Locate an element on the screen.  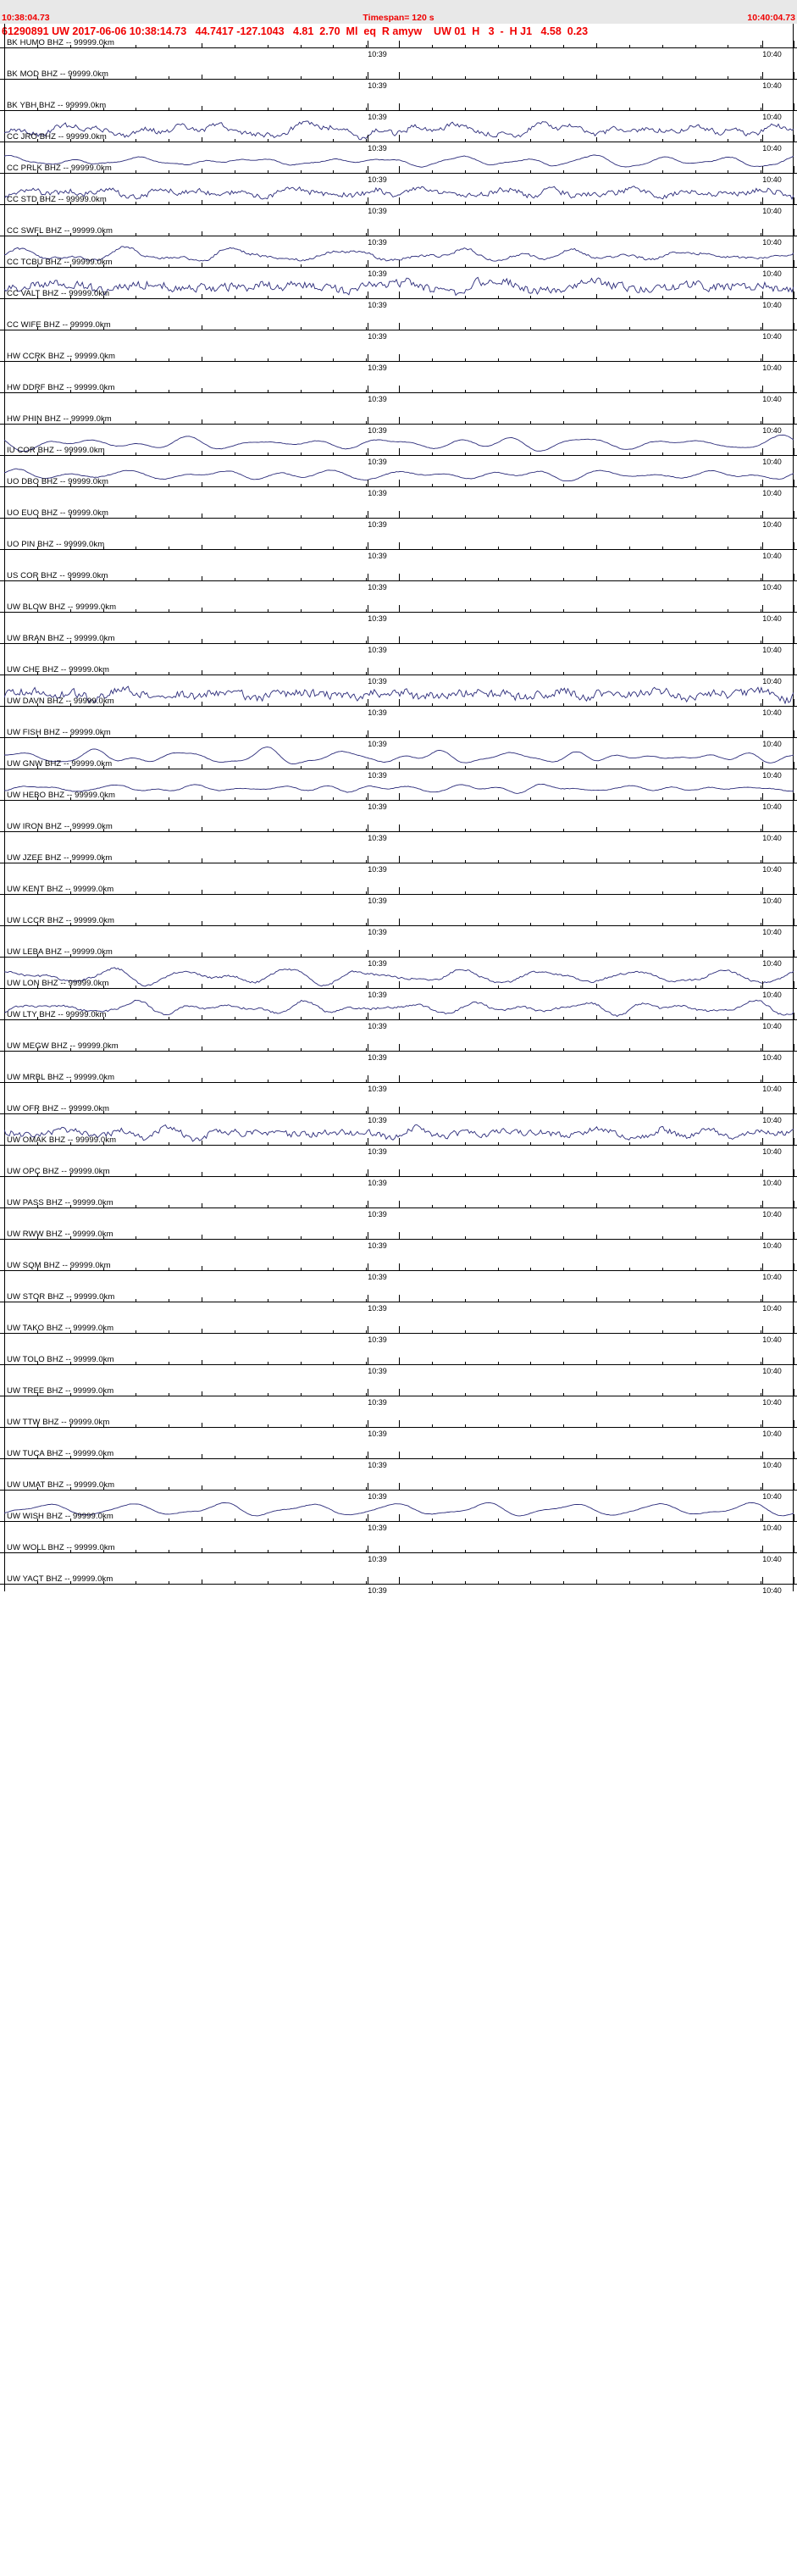
trace-row: UW WISH BHZ -- 99999.0km 10:39 10:40 is located at coordinates (398, 1514).